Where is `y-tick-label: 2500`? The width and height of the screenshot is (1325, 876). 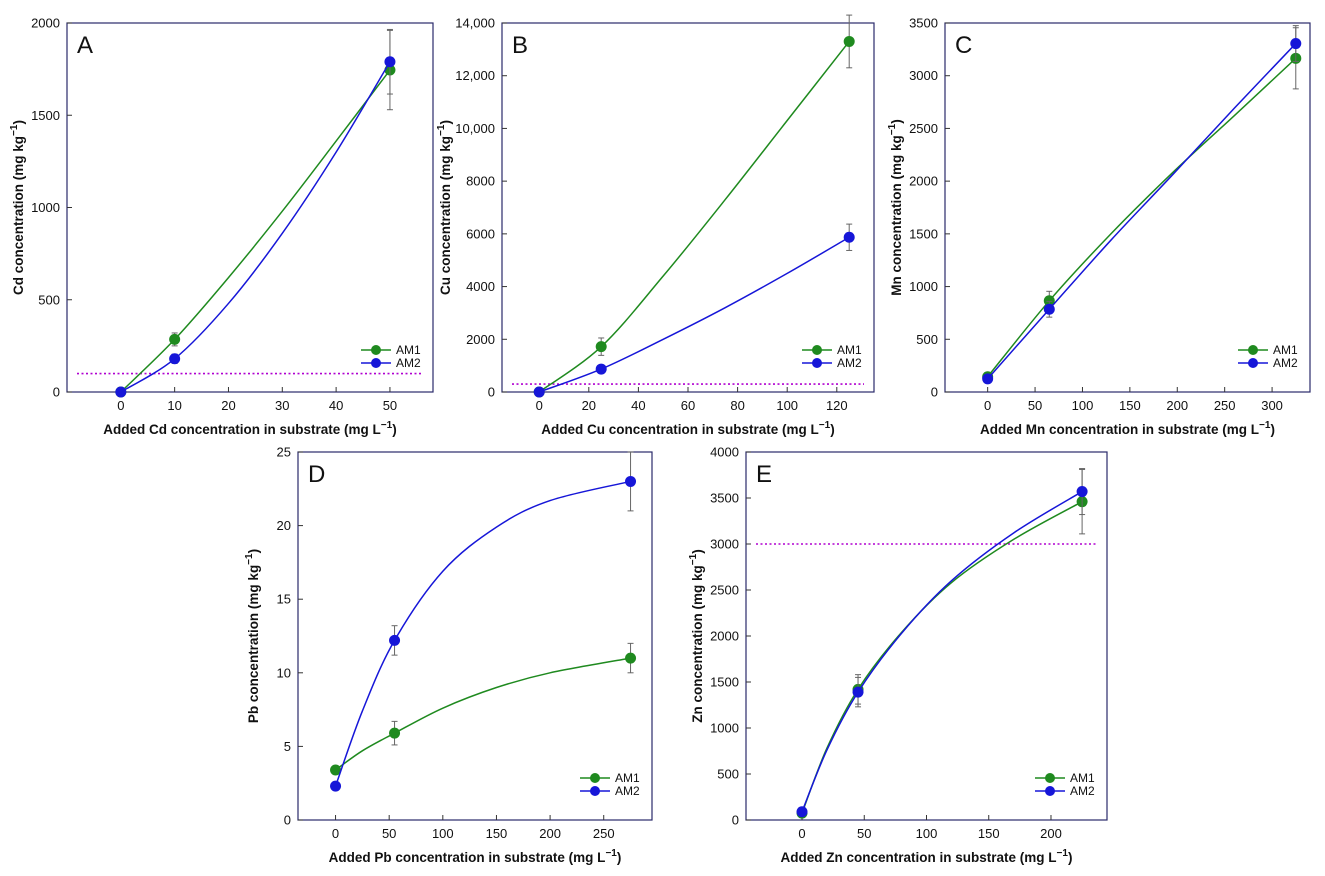
y-tick-label: 2500 is located at coordinates (923, 128).